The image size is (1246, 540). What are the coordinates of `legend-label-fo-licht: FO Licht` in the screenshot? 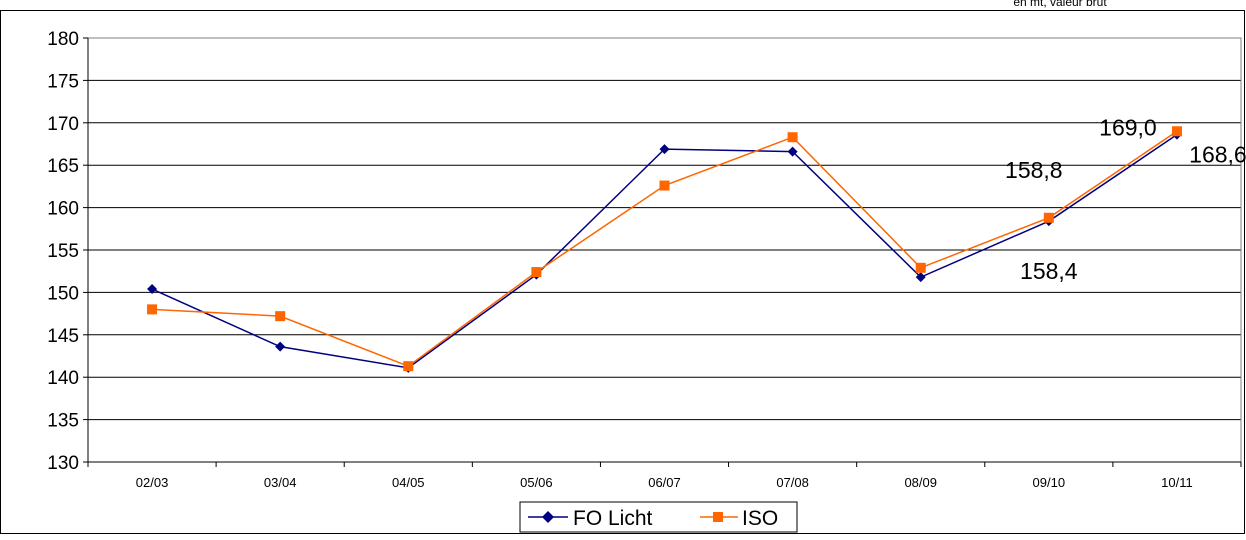 It's located at (613, 518).